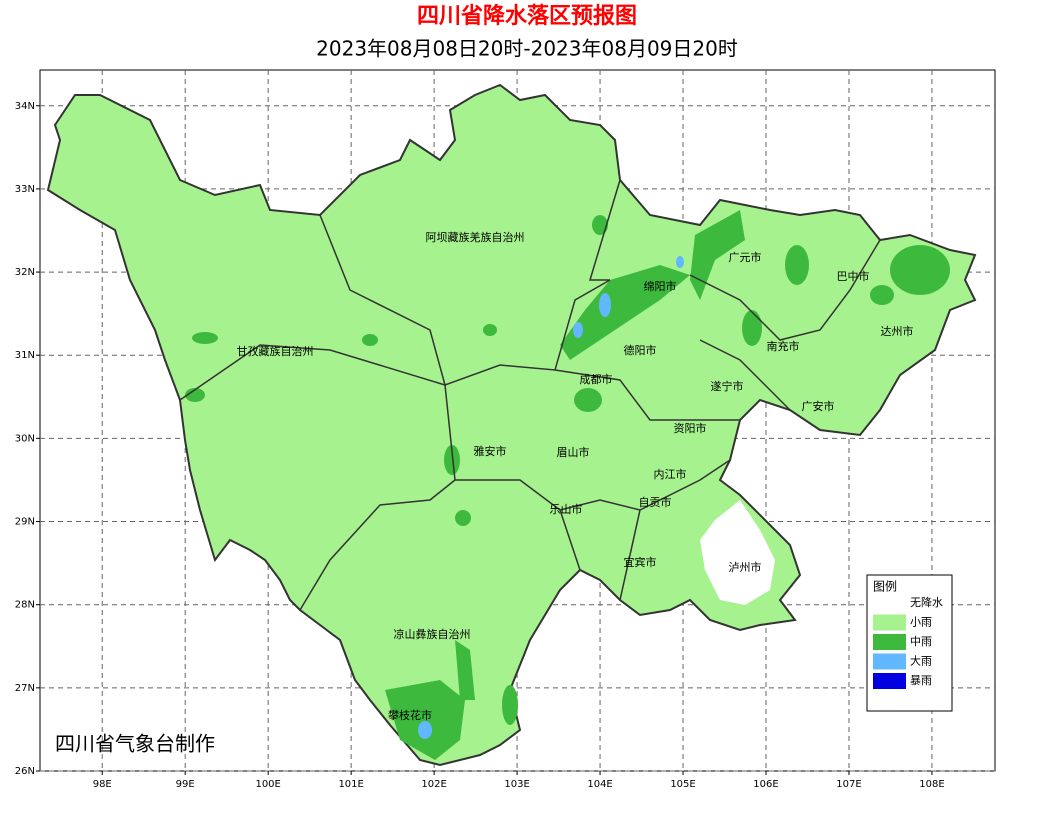  Describe the element at coordinates (745, 567) in the screenshot. I see `city-label: 泸州市` at that location.